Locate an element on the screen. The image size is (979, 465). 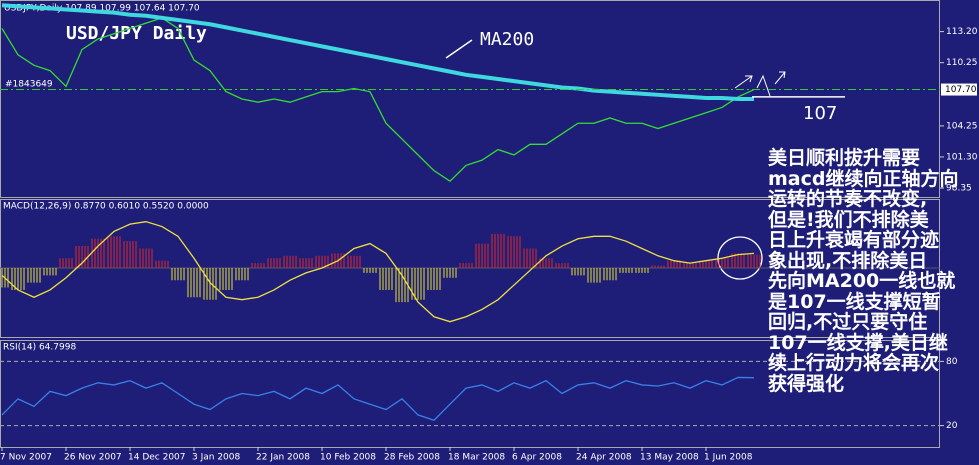
commentary-line: 美日顺利拔升需要 is located at coordinates (844, 158).